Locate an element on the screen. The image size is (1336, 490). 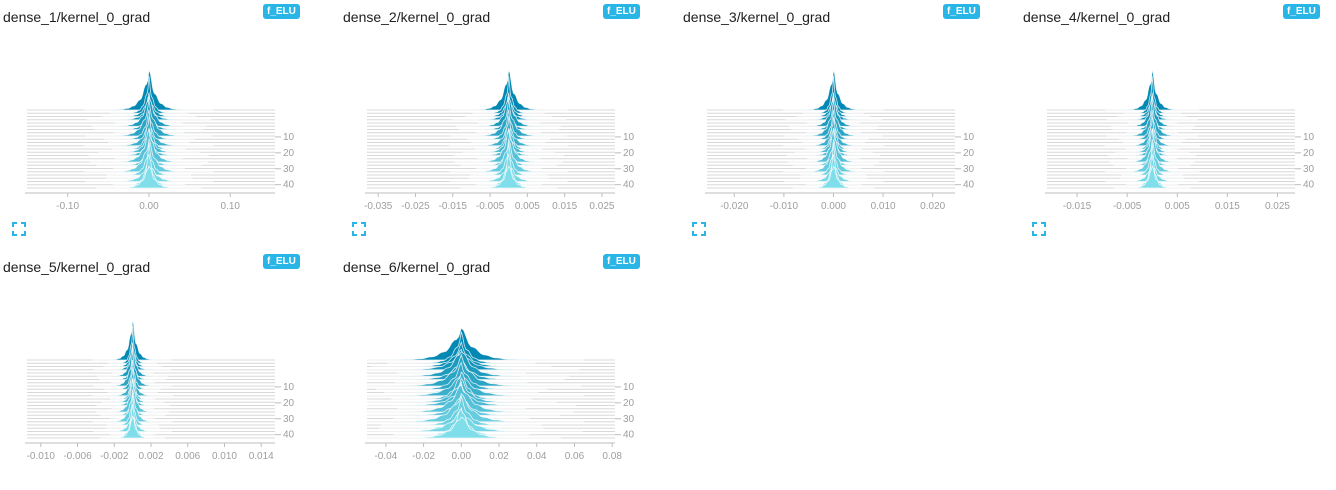
histogram-plot: 10 20 30 40 -0.10 0.00 0.10 is located at coordinates (155, 128).